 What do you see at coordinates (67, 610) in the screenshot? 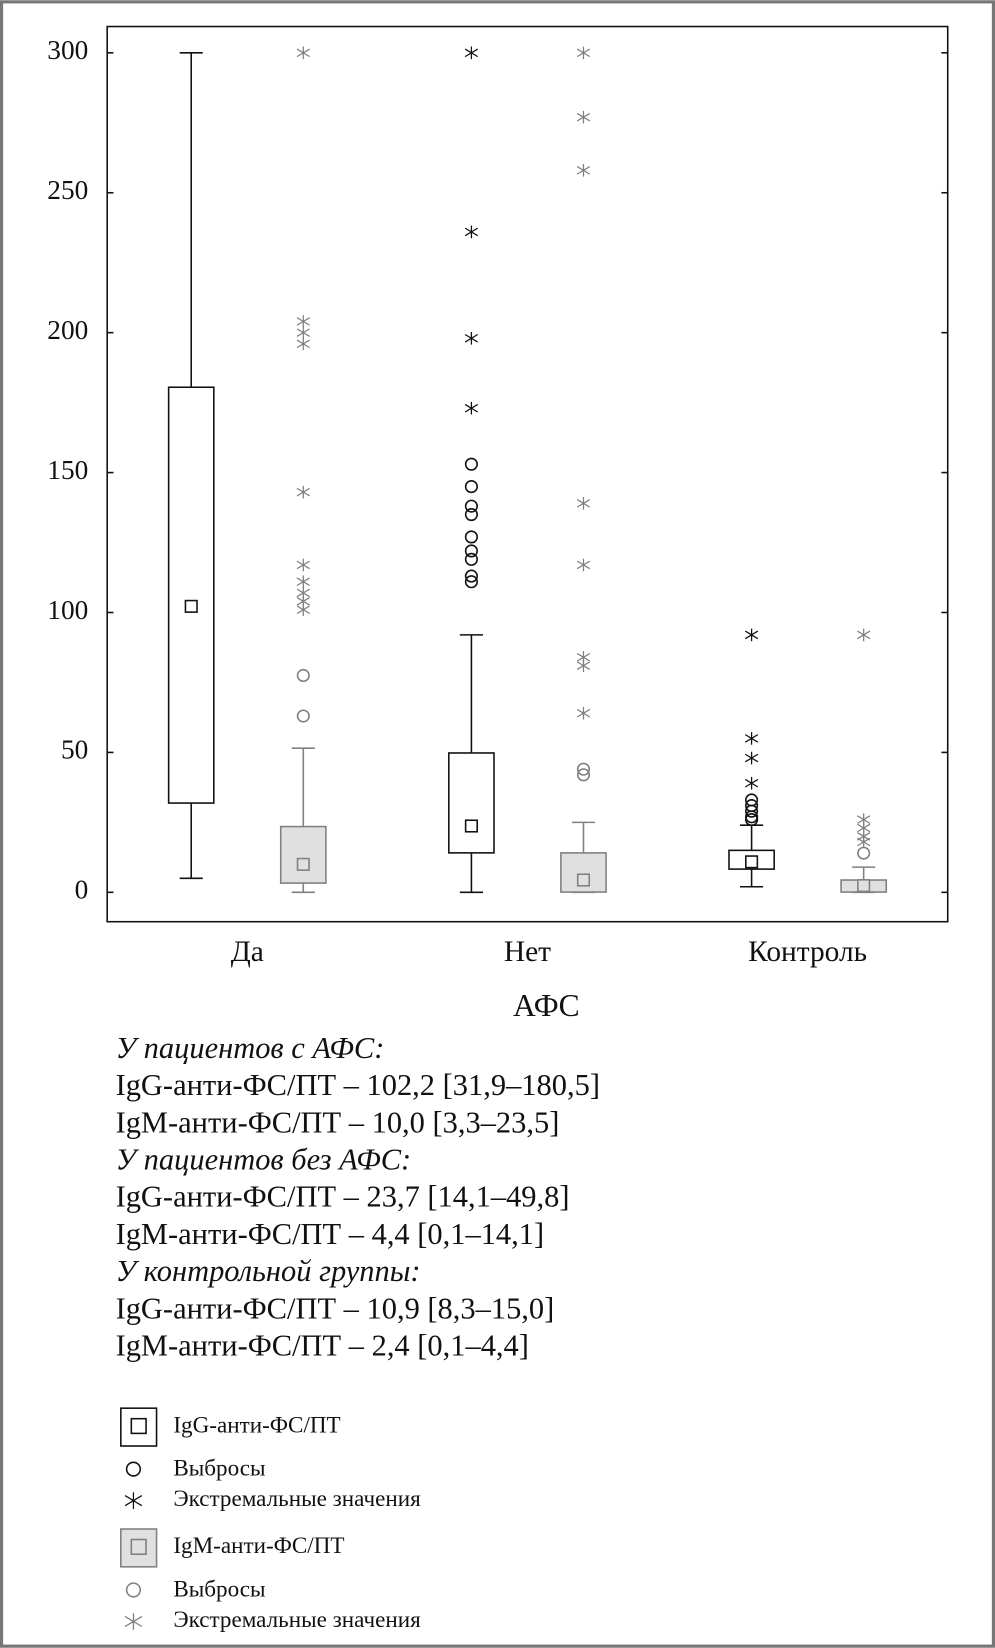
I see `y-tick-label: 100` at bounding box center [67, 610].